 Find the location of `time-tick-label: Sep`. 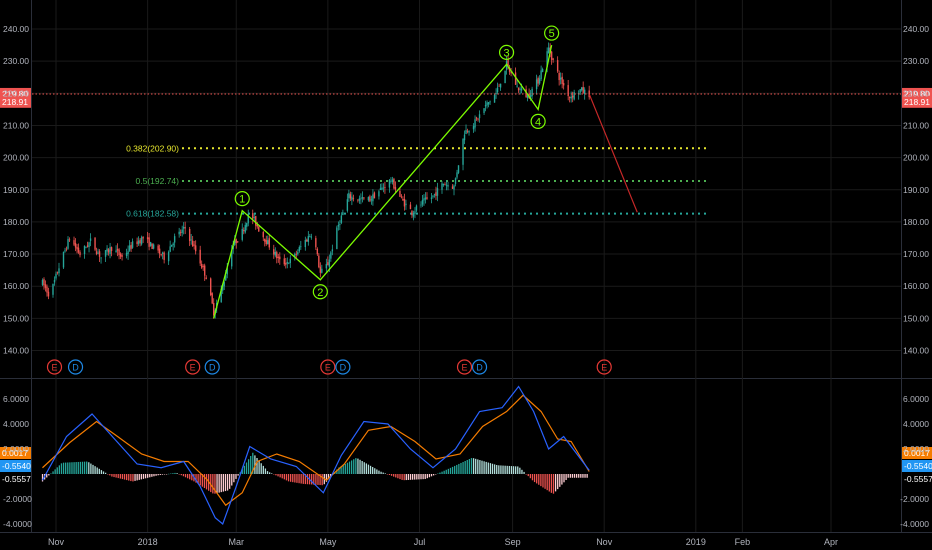

time-tick-label: Sep is located at coordinates (513, 542).